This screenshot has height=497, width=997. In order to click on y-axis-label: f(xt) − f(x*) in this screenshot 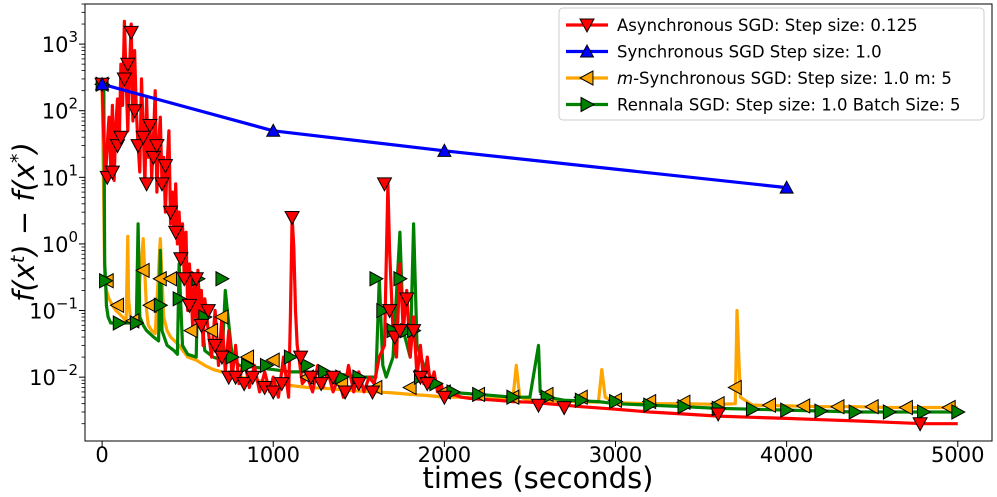, I will do `click(24, 222)`.